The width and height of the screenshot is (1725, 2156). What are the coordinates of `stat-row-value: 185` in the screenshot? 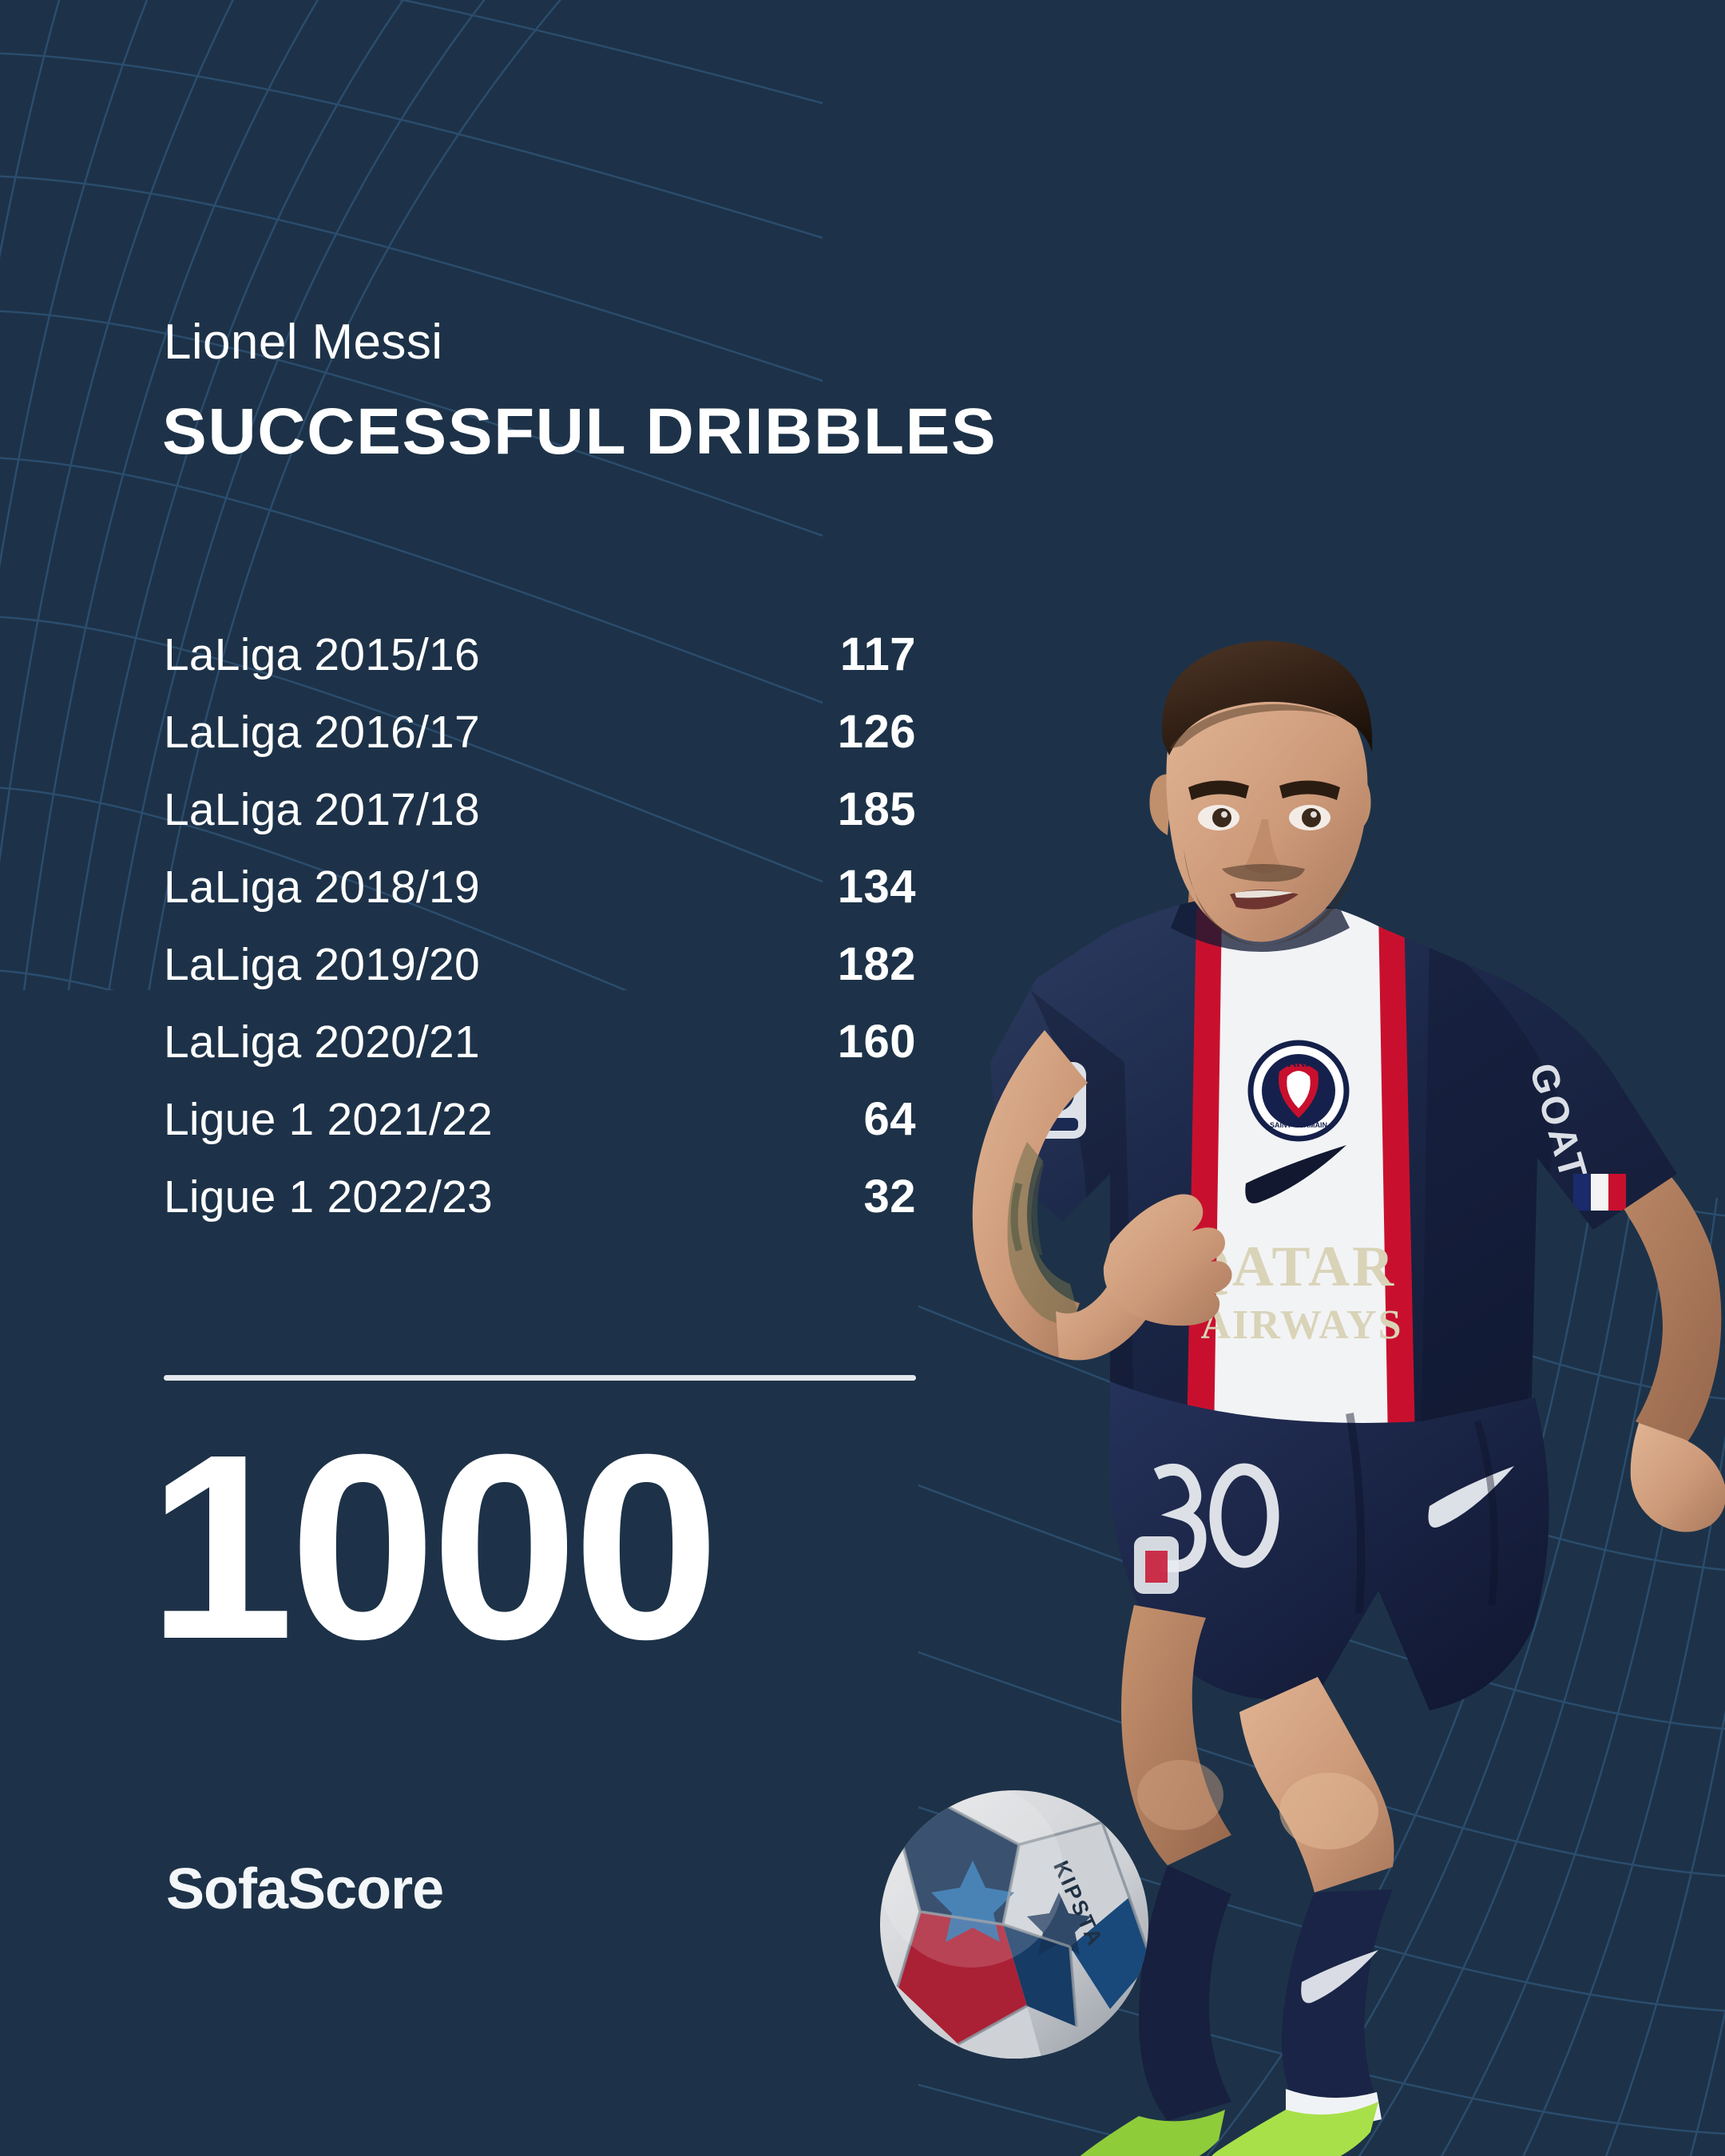 It's located at (877, 809).